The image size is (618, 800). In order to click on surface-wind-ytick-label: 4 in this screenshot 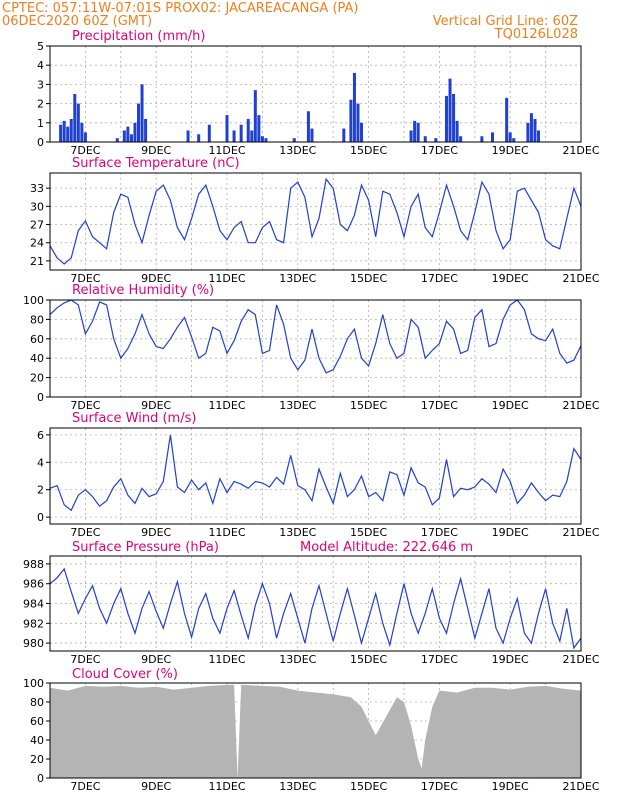, I will do `click(40, 462)`.